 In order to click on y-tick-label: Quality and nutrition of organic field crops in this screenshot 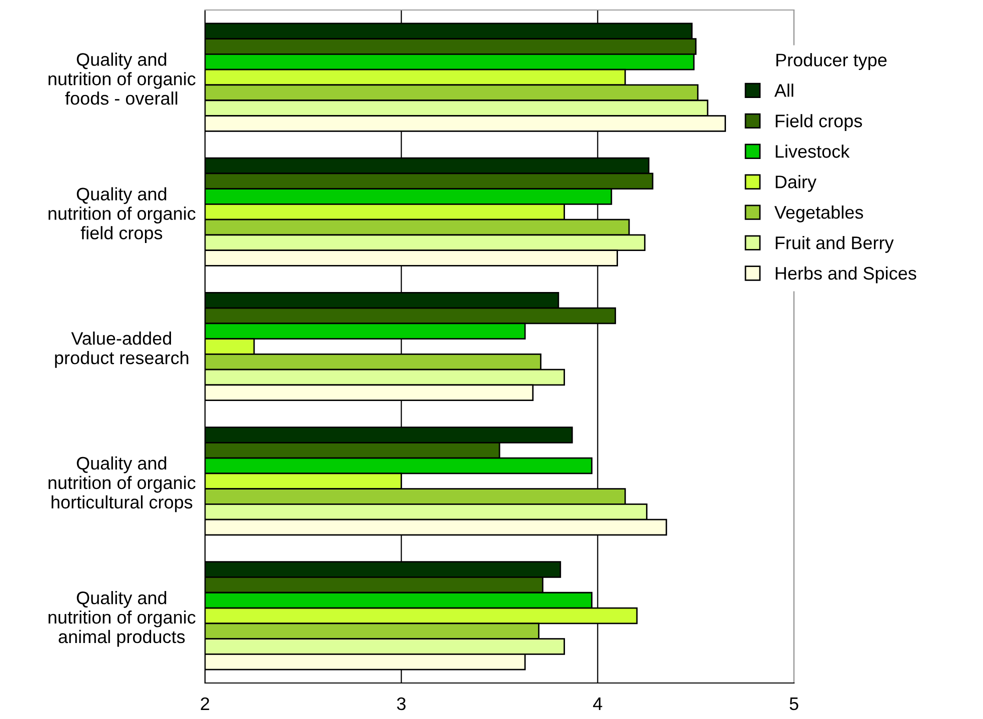, I will do `click(122, 215)`.